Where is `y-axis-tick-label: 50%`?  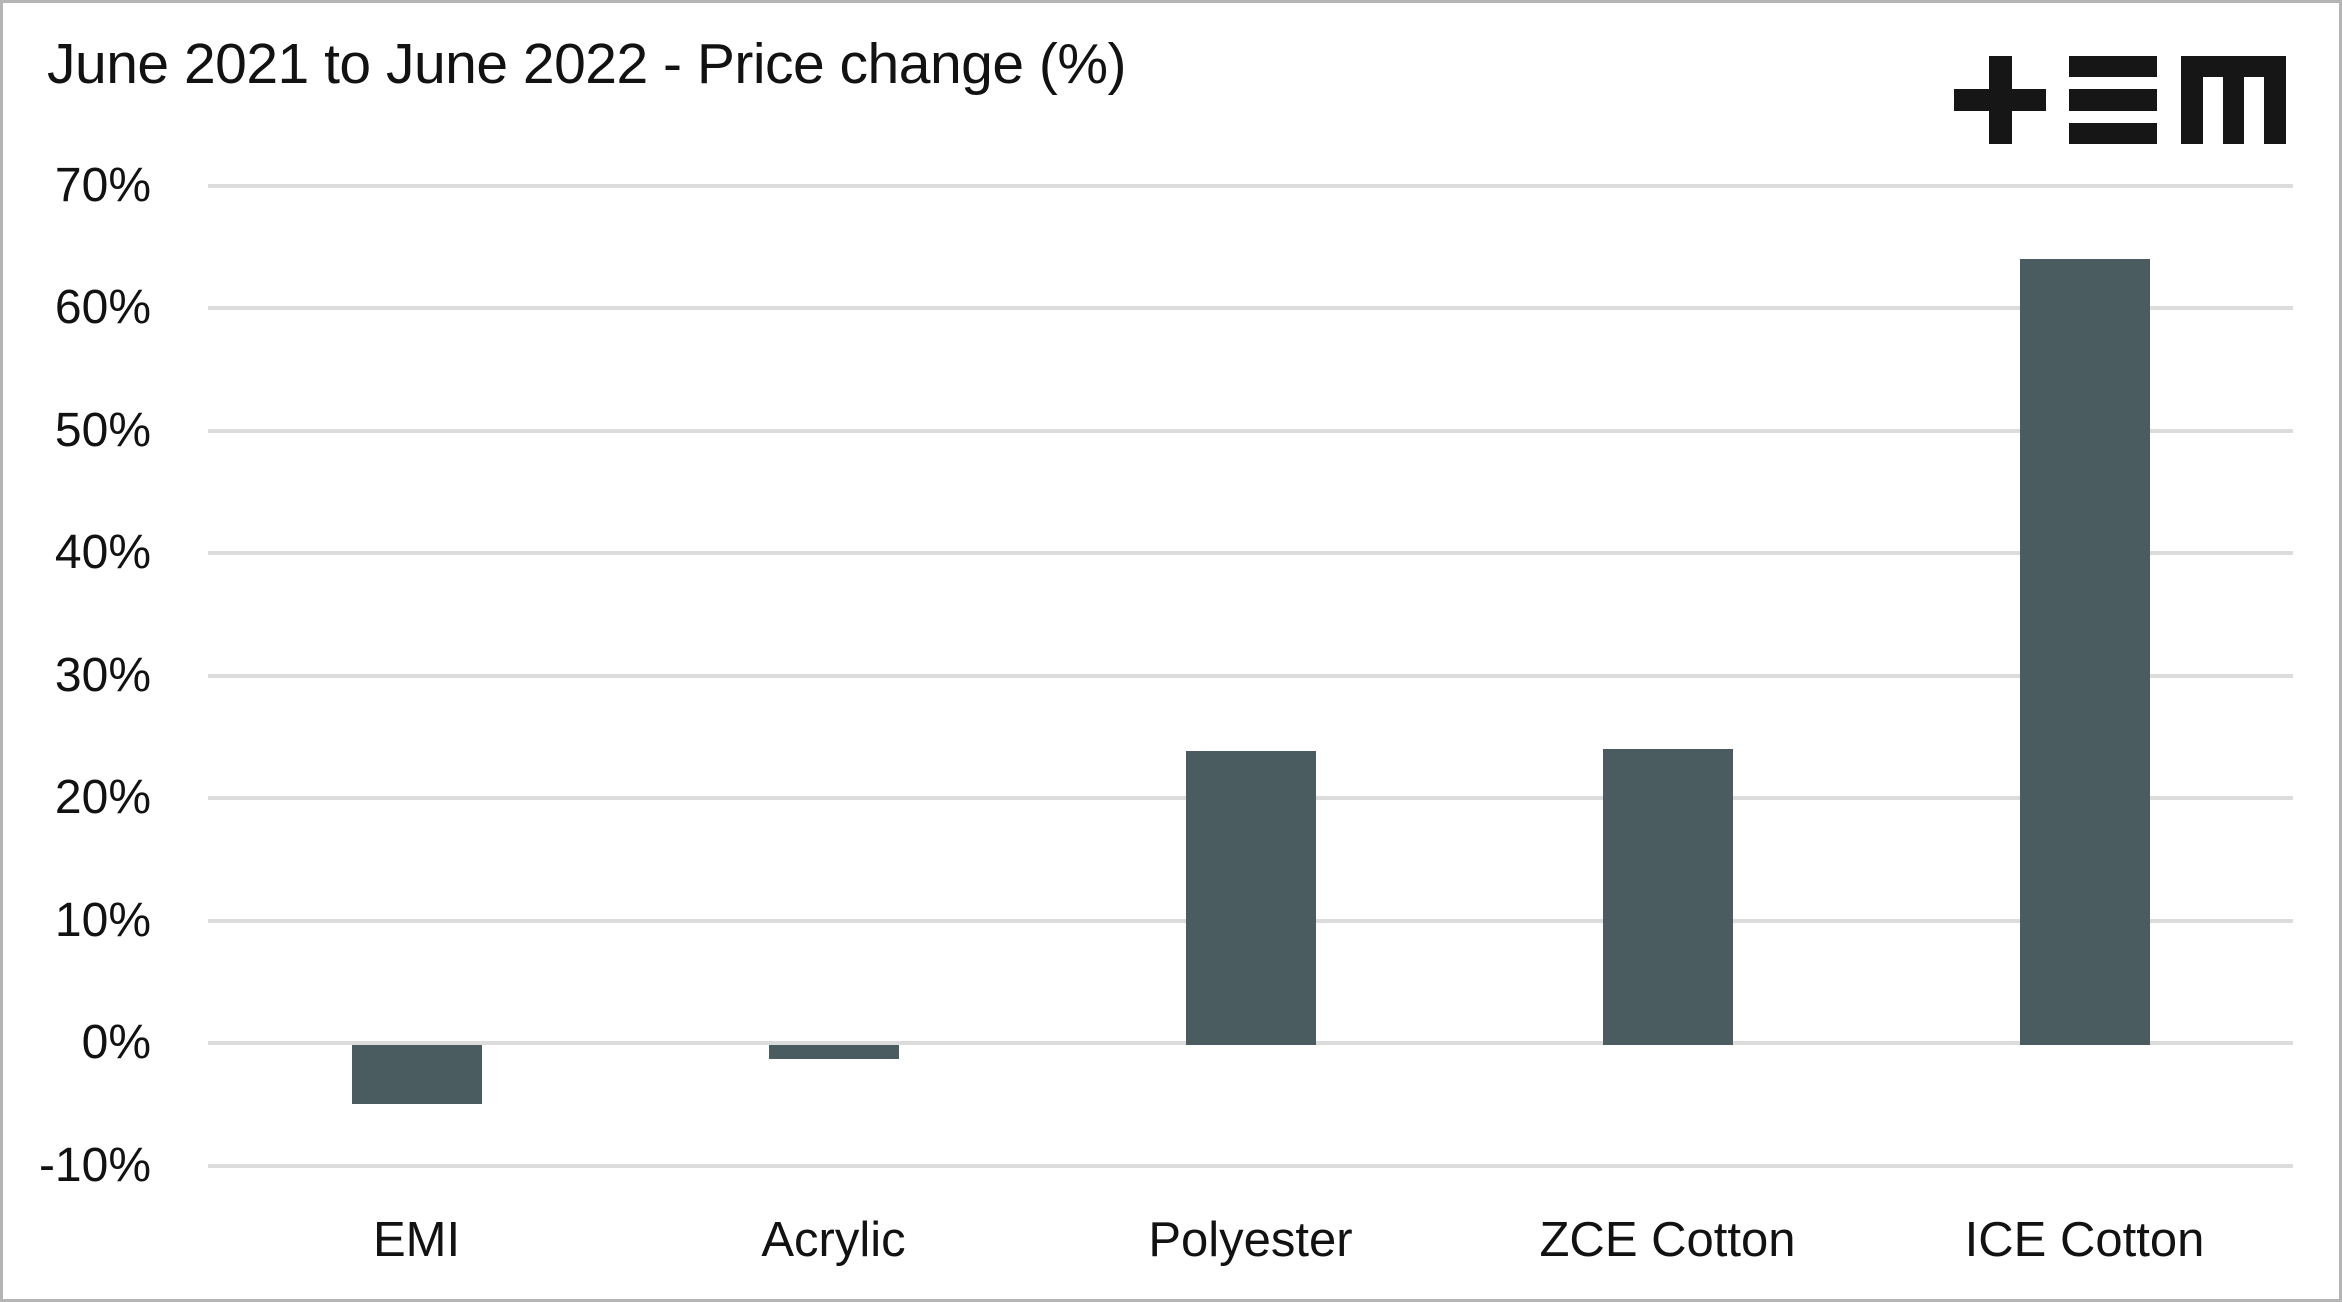 y-axis-tick-label: 50% is located at coordinates (102, 430).